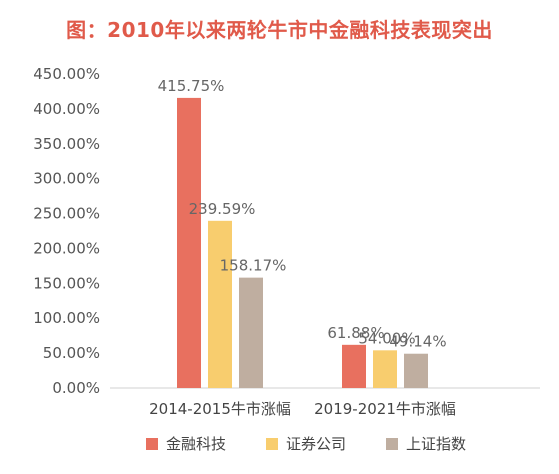 This screenshot has height=474, width=559. What do you see at coordinates (66, 179) in the screenshot?
I see `y-tick-label: 300.00%` at bounding box center [66, 179].